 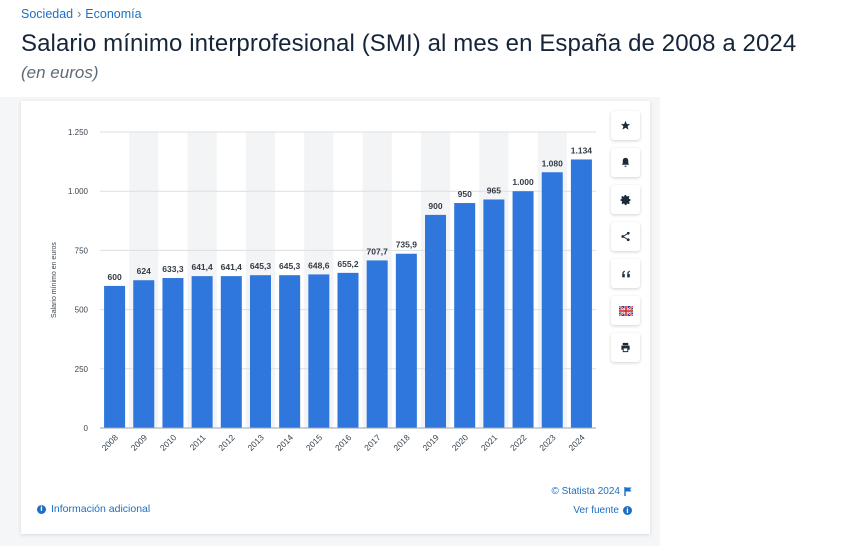 I want to click on cite-button, so click(x=625, y=273).